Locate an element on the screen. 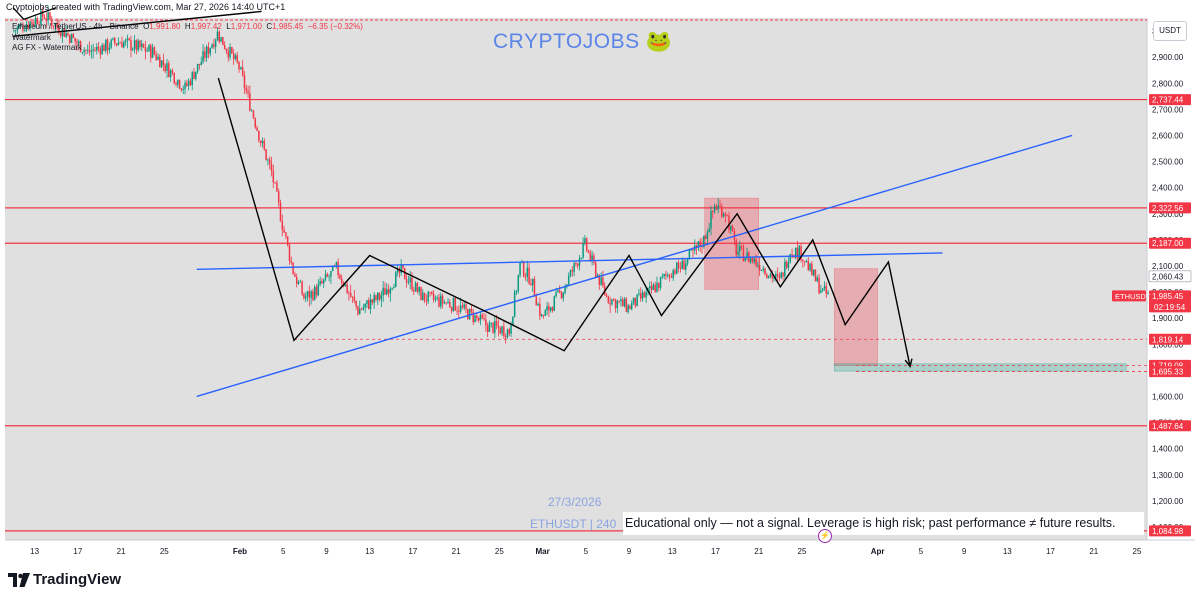 Image resolution: width=1200 pixels, height=600 pixels. watermark-indicator-label: AG FX - Watermark is located at coordinates (47, 47).